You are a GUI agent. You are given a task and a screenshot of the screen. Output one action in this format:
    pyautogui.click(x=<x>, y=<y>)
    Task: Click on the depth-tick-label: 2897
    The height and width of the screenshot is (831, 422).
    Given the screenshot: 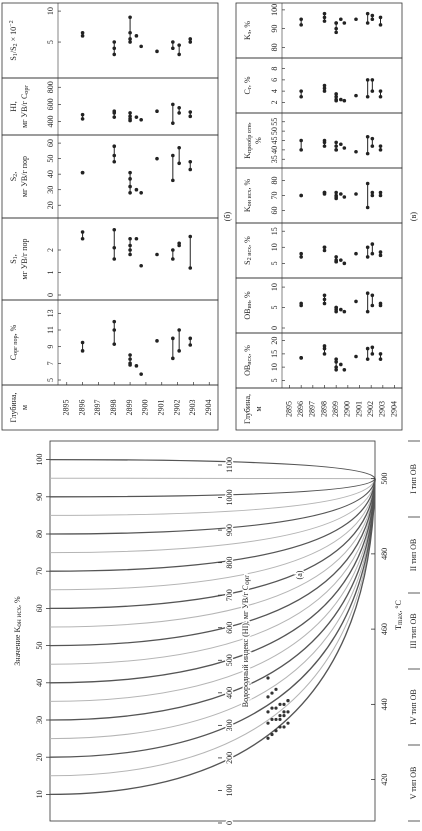 What is the action you would take?
    pyautogui.click(x=97, y=408)
    